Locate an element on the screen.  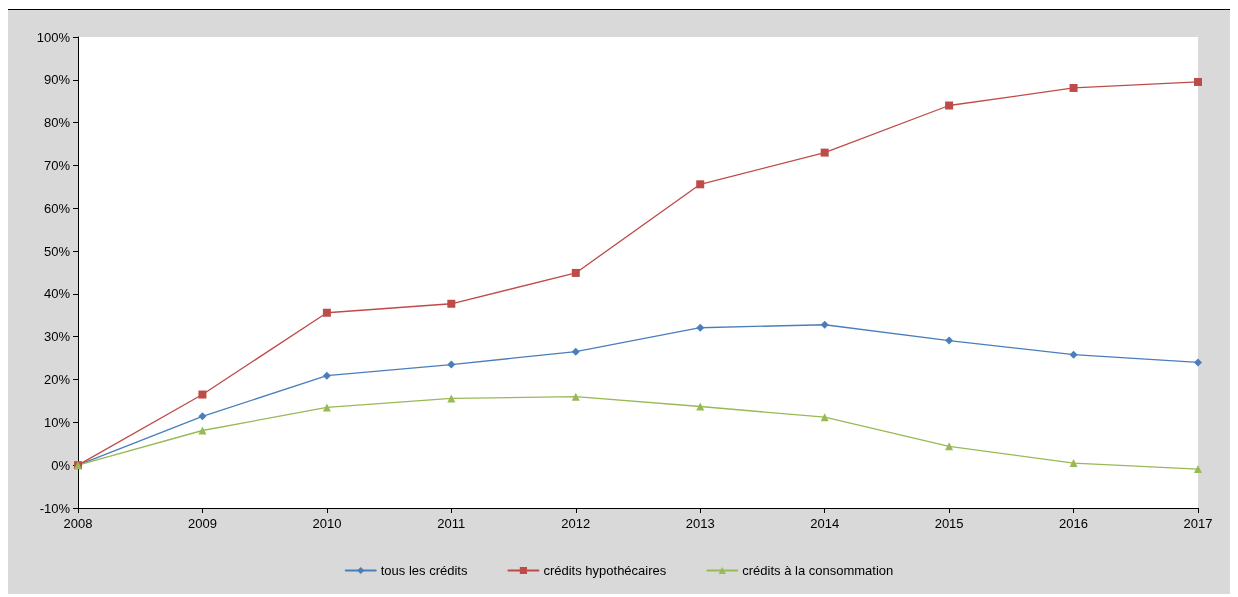
x-tick-label: 2017 is located at coordinates (1198, 523).